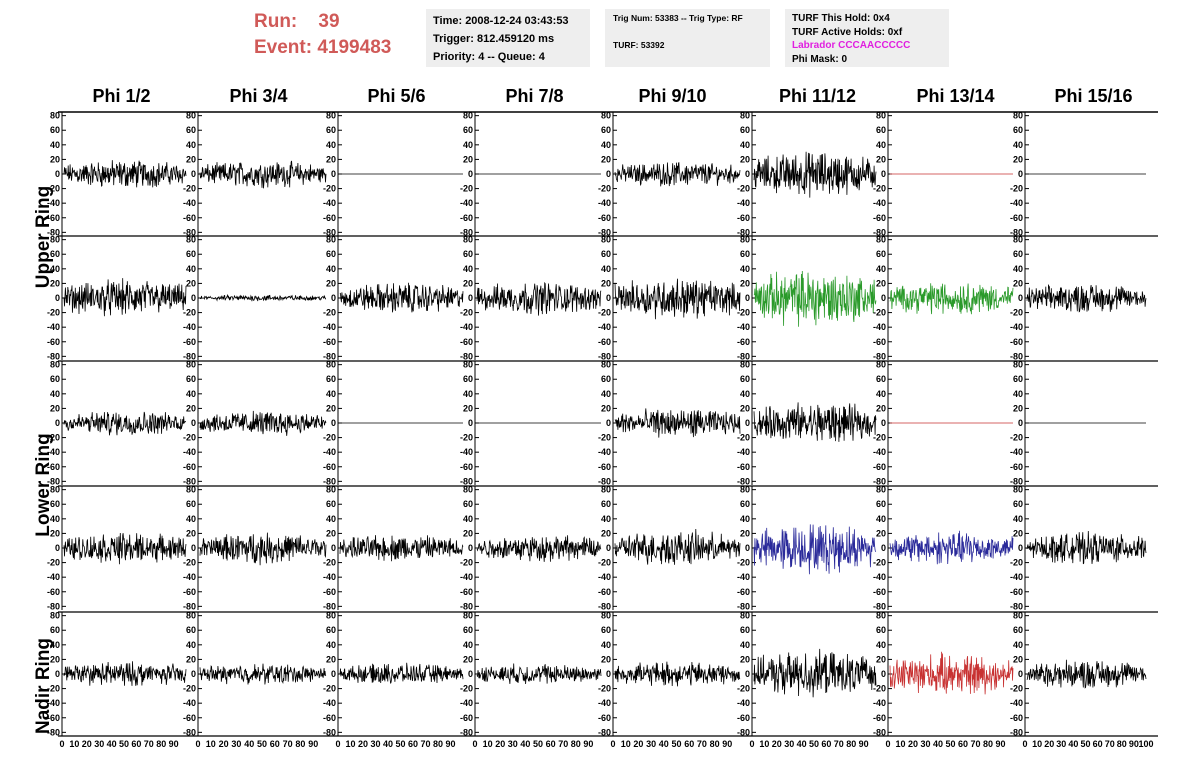 The image size is (1196, 772). Describe the element at coordinates (678, 18) in the screenshot. I see `trig-num-text: Trig Num: 53383 -- Trig Type: RF` at that location.